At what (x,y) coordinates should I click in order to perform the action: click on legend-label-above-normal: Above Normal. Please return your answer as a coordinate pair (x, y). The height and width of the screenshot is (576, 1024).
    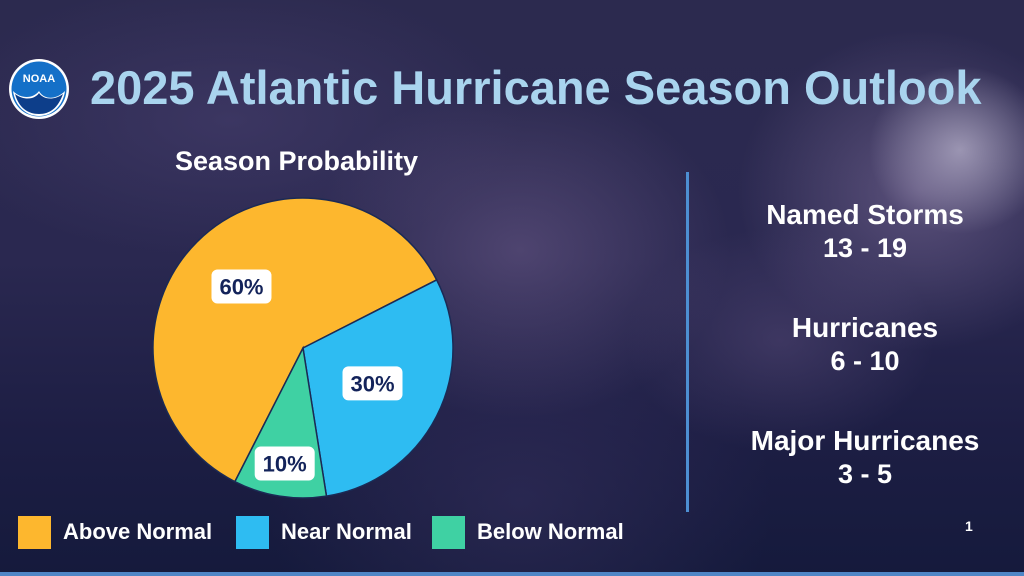
    Looking at the image, I should click on (138, 531).